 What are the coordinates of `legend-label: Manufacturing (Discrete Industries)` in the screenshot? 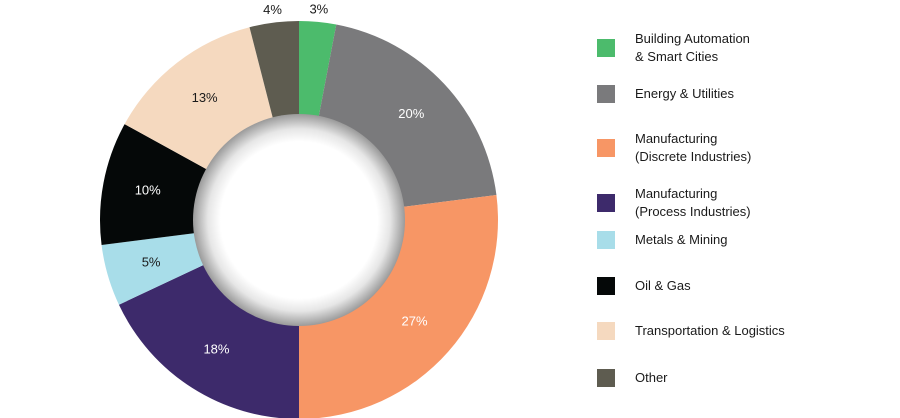 It's located at (693, 147).